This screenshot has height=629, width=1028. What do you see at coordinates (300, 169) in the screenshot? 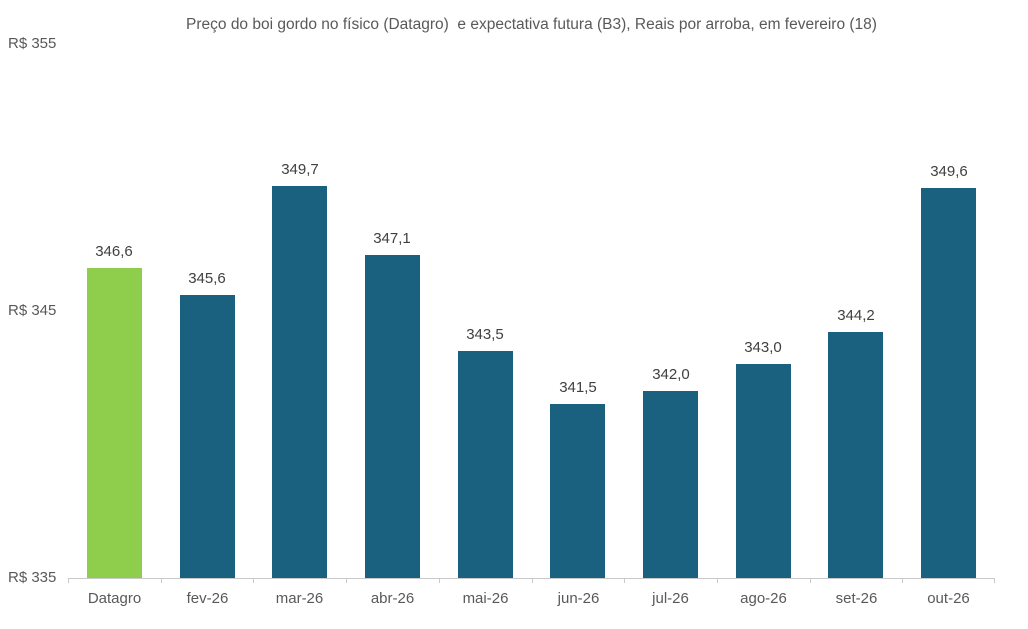
I see `bar-value-label: 349,7` at bounding box center [300, 169].